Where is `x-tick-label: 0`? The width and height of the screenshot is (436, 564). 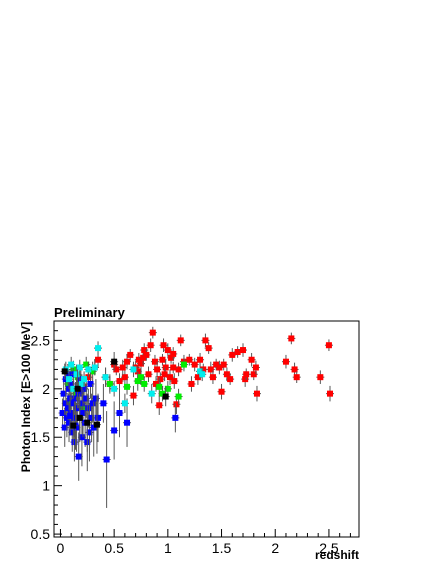 x-tick-label: 0 is located at coordinates (61, 548).